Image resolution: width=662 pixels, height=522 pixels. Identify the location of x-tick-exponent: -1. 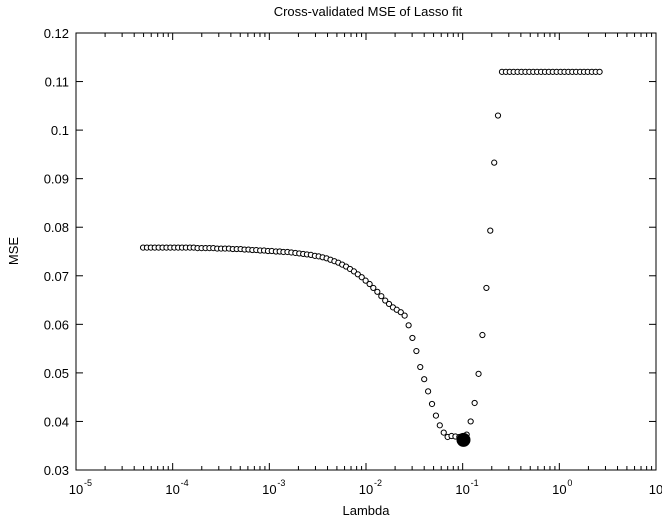
(475, 483).